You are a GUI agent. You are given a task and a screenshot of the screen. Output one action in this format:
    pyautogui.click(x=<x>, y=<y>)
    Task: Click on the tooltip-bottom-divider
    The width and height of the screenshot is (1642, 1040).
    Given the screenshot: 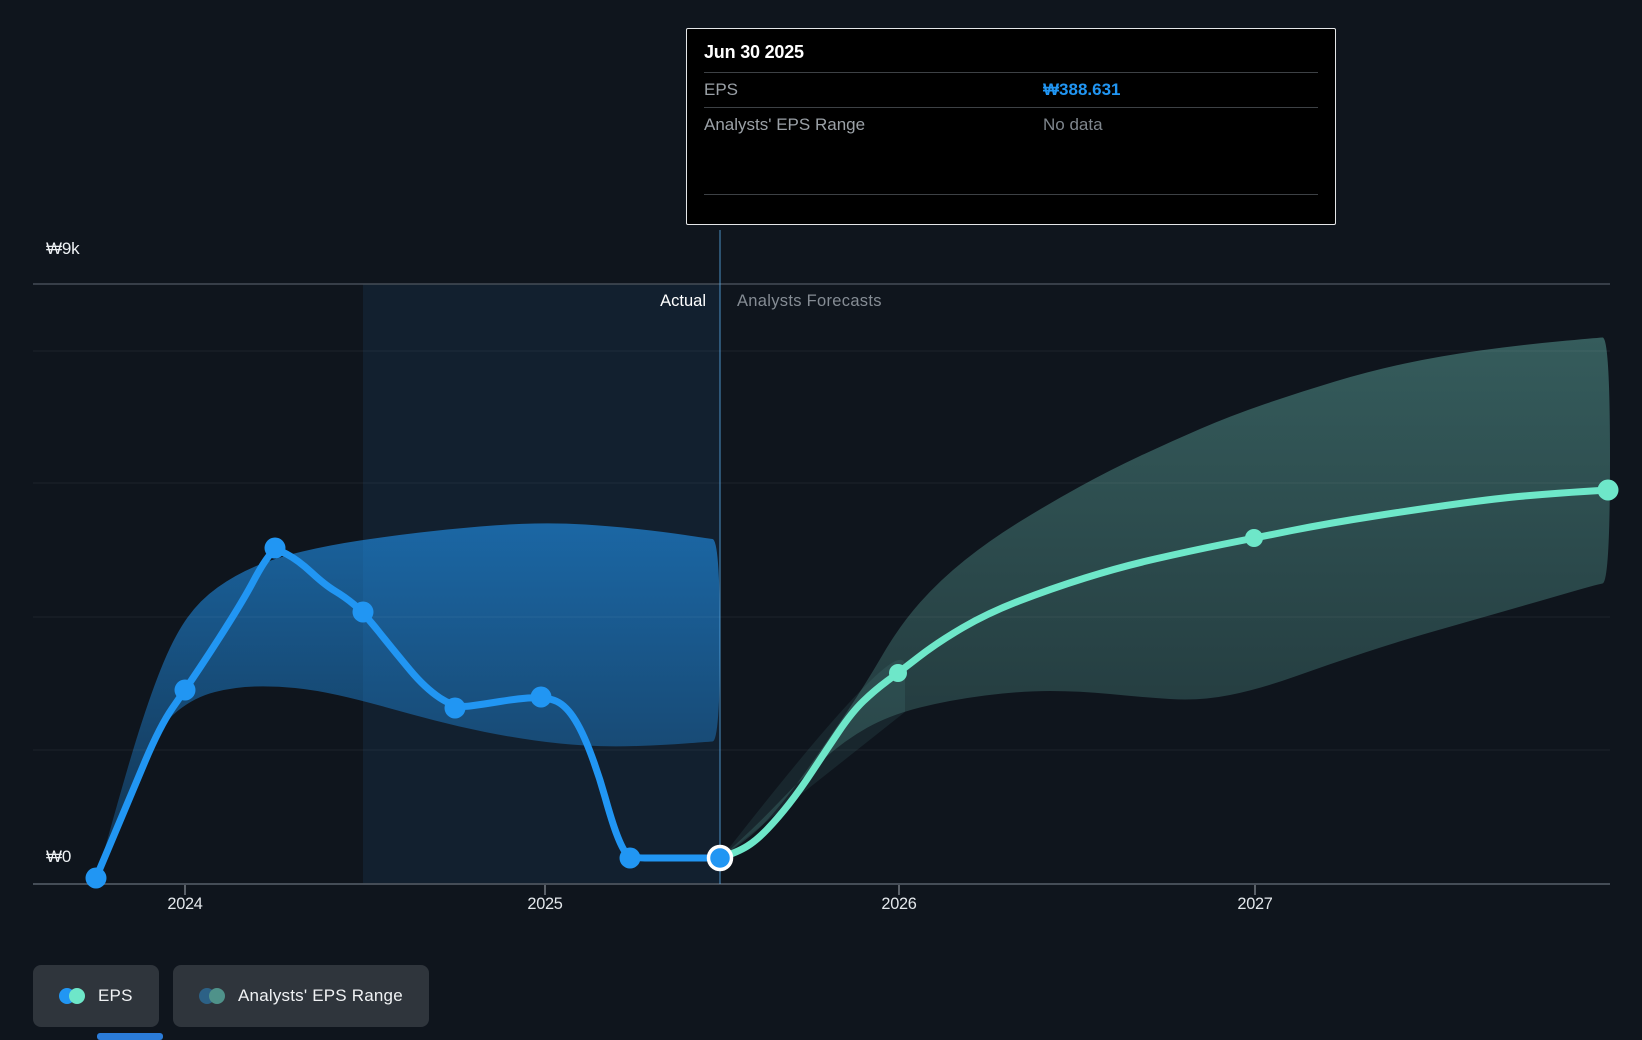 What is the action you would take?
    pyautogui.click(x=1011, y=195)
    